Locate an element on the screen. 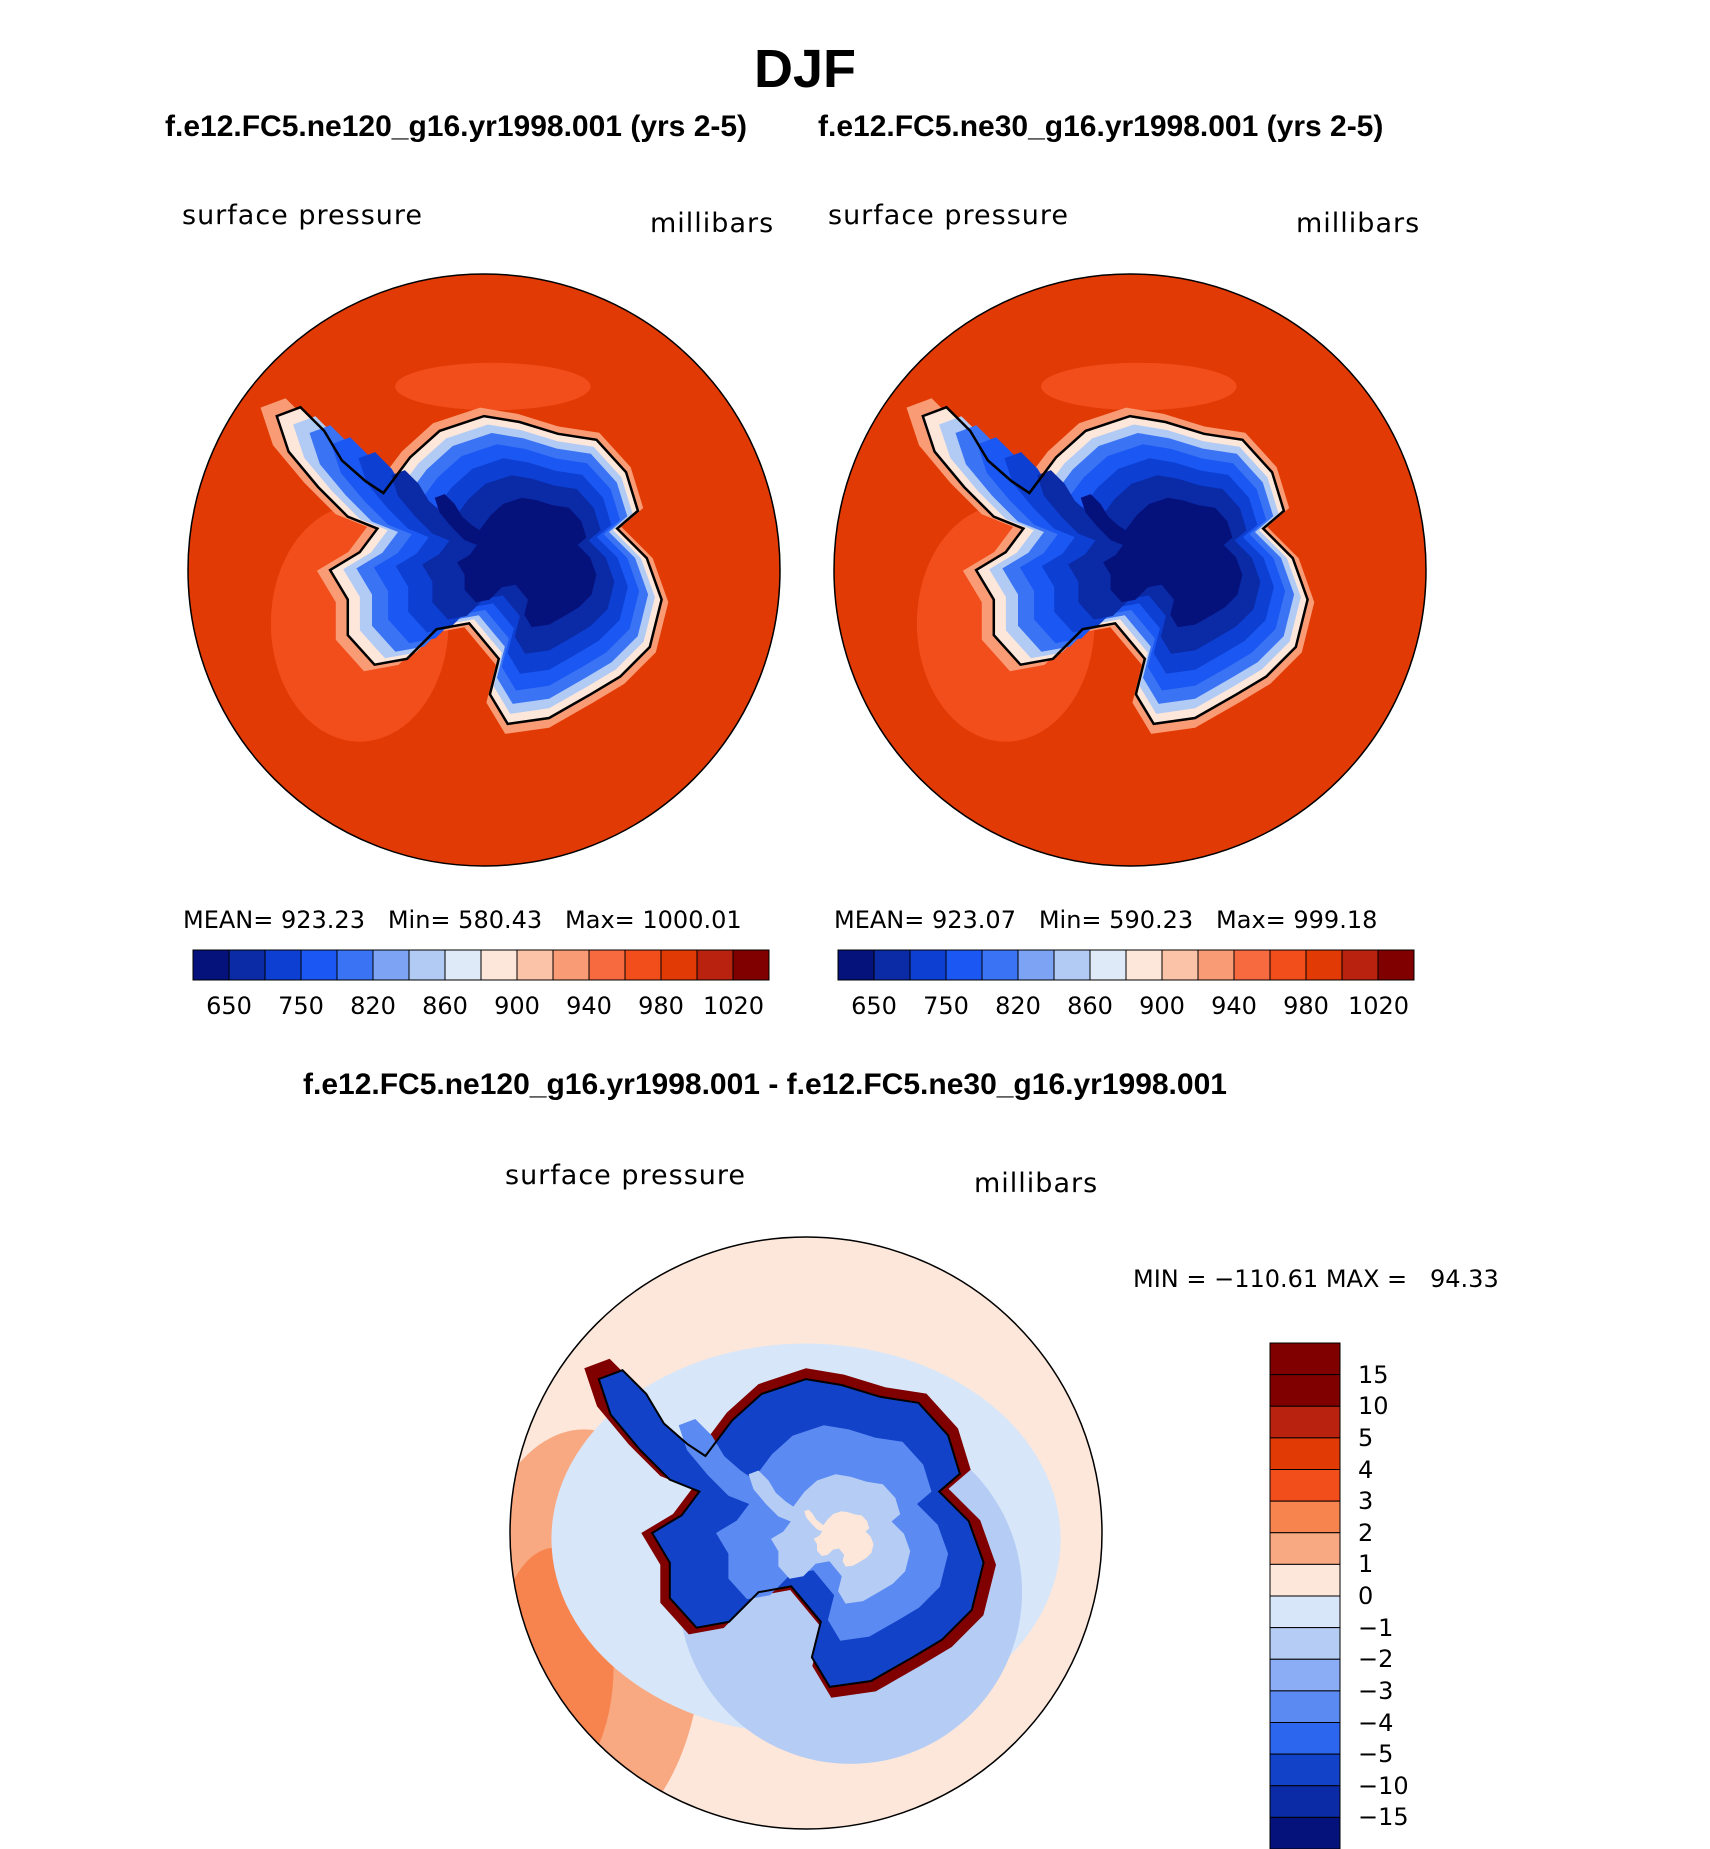  diff-colorbar-tick-label: −1 is located at coordinates (1376, 1627).